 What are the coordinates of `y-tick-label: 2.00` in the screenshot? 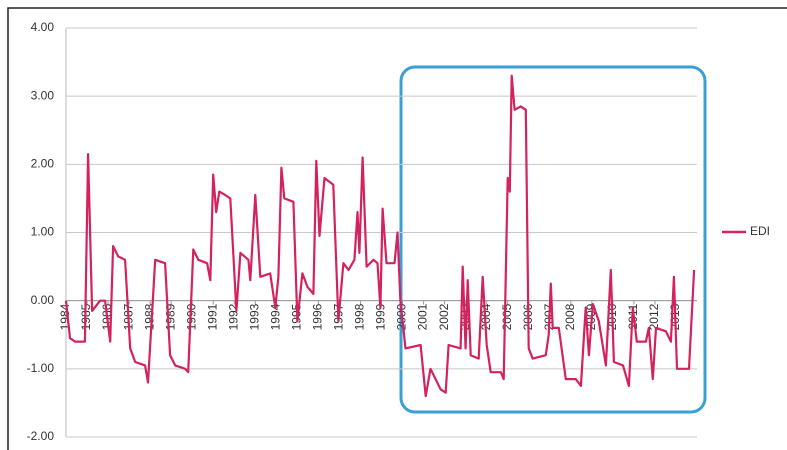 It's located at (43, 164).